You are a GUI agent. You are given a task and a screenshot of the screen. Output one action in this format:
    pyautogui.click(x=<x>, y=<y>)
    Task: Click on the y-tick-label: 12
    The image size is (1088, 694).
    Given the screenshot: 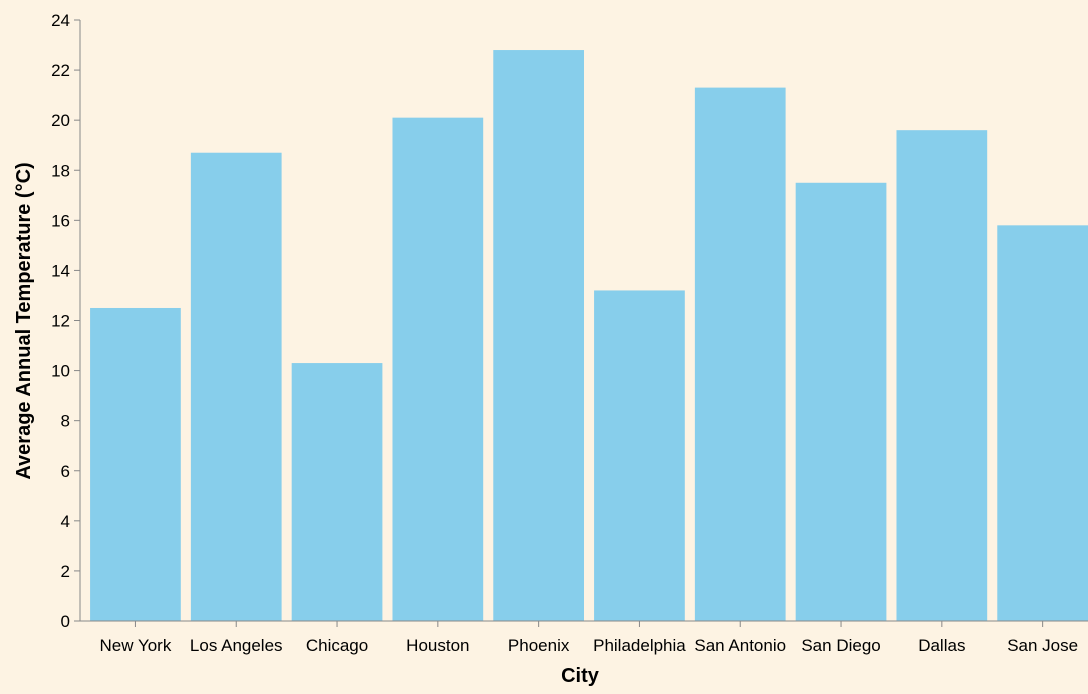 What is the action you would take?
    pyautogui.click(x=60, y=321)
    